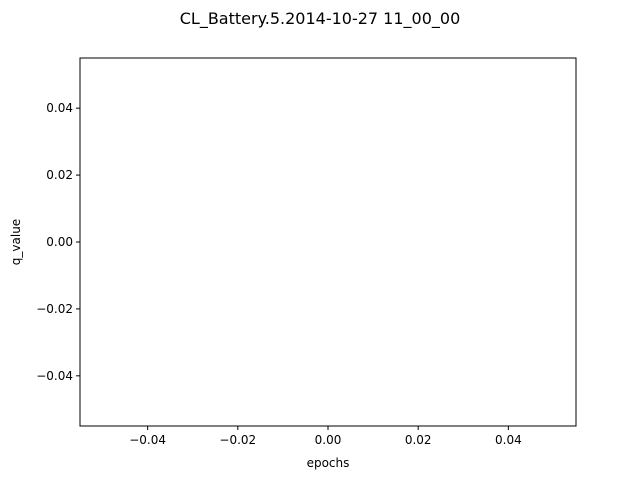 This screenshot has width=640, height=480. Describe the element at coordinates (328, 463) in the screenshot. I see `x-axis-label: epochs` at that location.